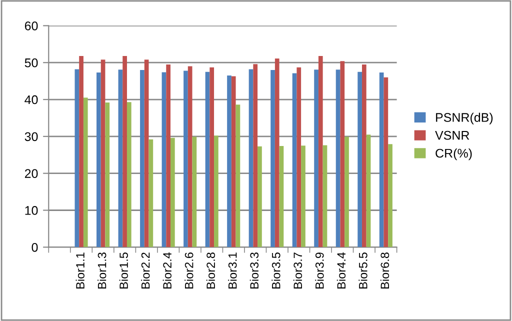  Describe the element at coordinates (385, 270) in the screenshot. I see `x-tick-label: Bior6.8` at that location.